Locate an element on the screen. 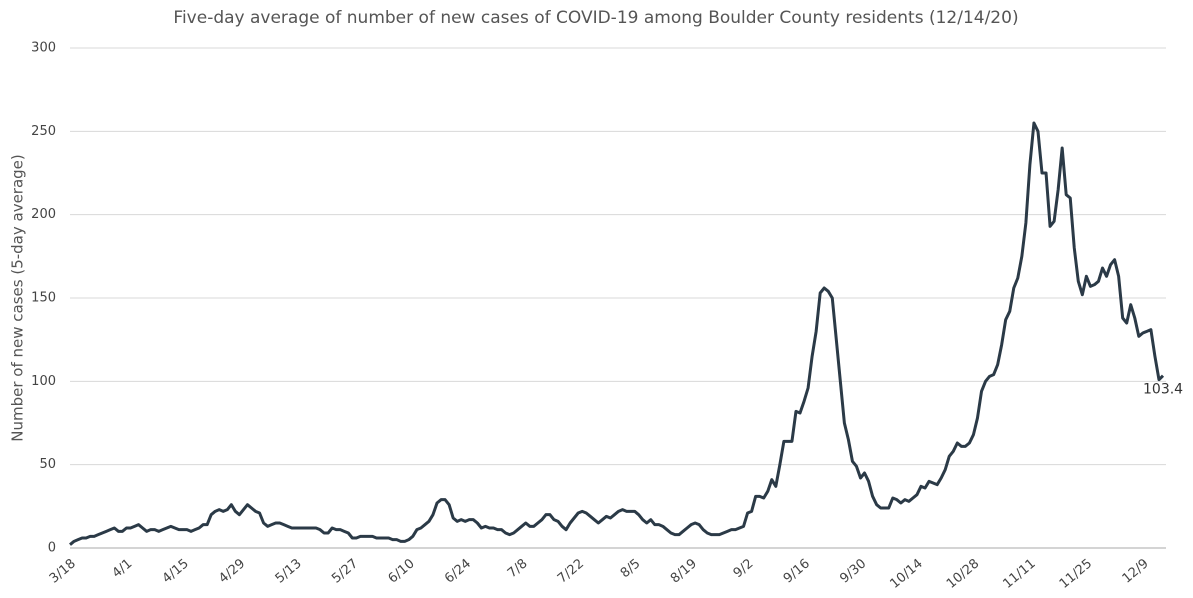 The width and height of the screenshot is (1193, 598). x-tick-label: 9/16 is located at coordinates (797, 571).